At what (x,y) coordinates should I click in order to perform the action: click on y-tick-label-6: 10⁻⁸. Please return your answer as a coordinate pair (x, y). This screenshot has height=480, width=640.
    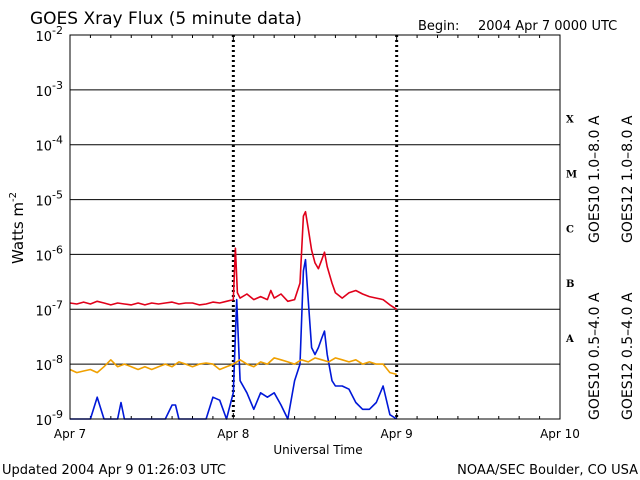
    Looking at the image, I should click on (49, 363).